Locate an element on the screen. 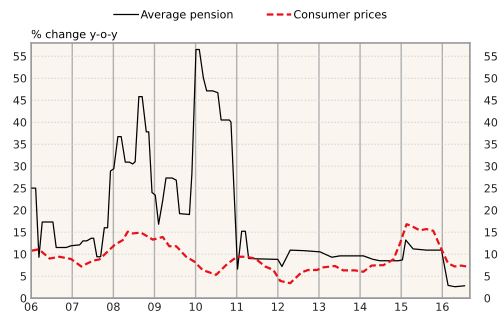 Image resolution: width=502 pixels, height=323 pixels. y-tick-label: 35 is located at coordinates (20, 144).